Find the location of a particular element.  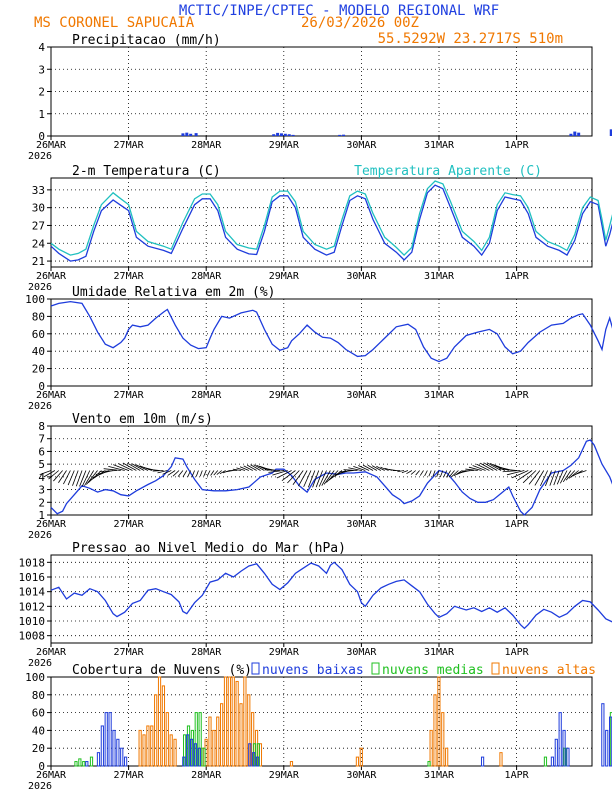

header-station: MS CORONEL SAPUCAIA is located at coordinates (114, 23).